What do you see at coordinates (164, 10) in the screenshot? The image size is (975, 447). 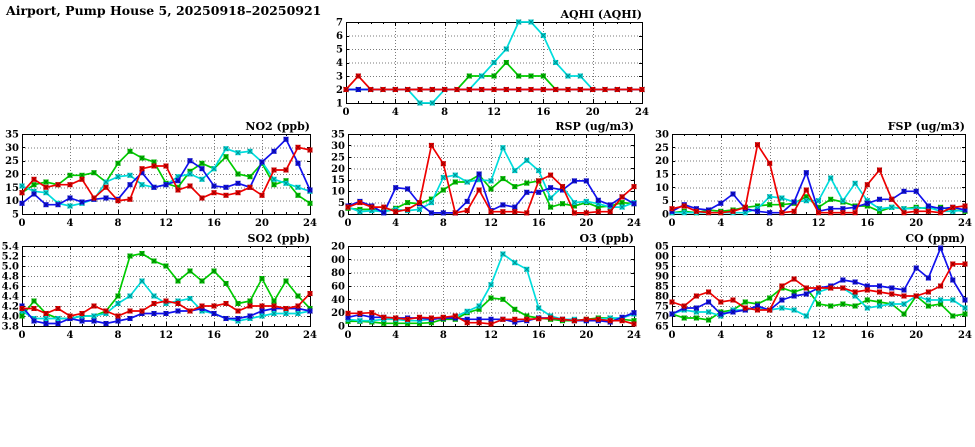 I see `page-title: Airport, Pump House 5, 20250918–20250921` at bounding box center [164, 10].